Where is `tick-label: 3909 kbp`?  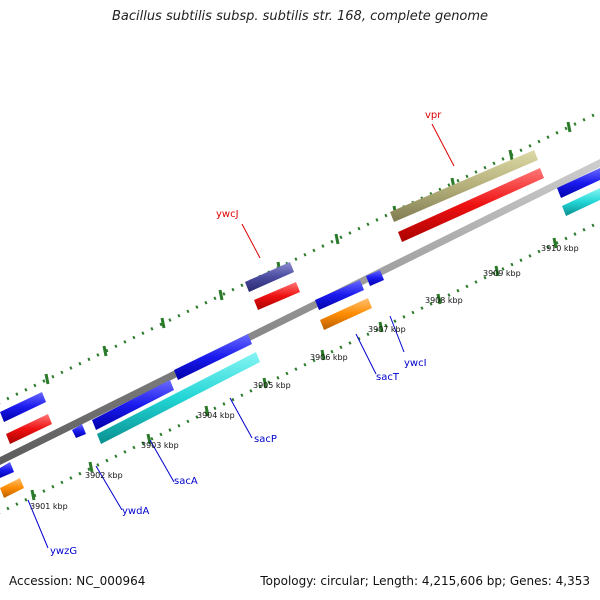
tick-label: 3909 kbp is located at coordinates (502, 273).